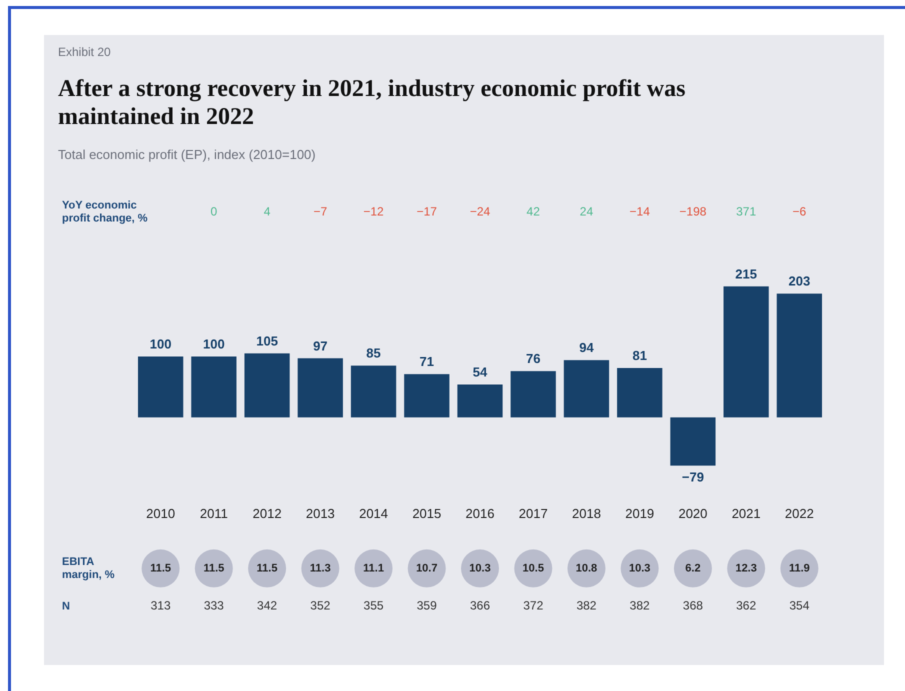  I want to click on x-tick-label: 2010, so click(161, 513).